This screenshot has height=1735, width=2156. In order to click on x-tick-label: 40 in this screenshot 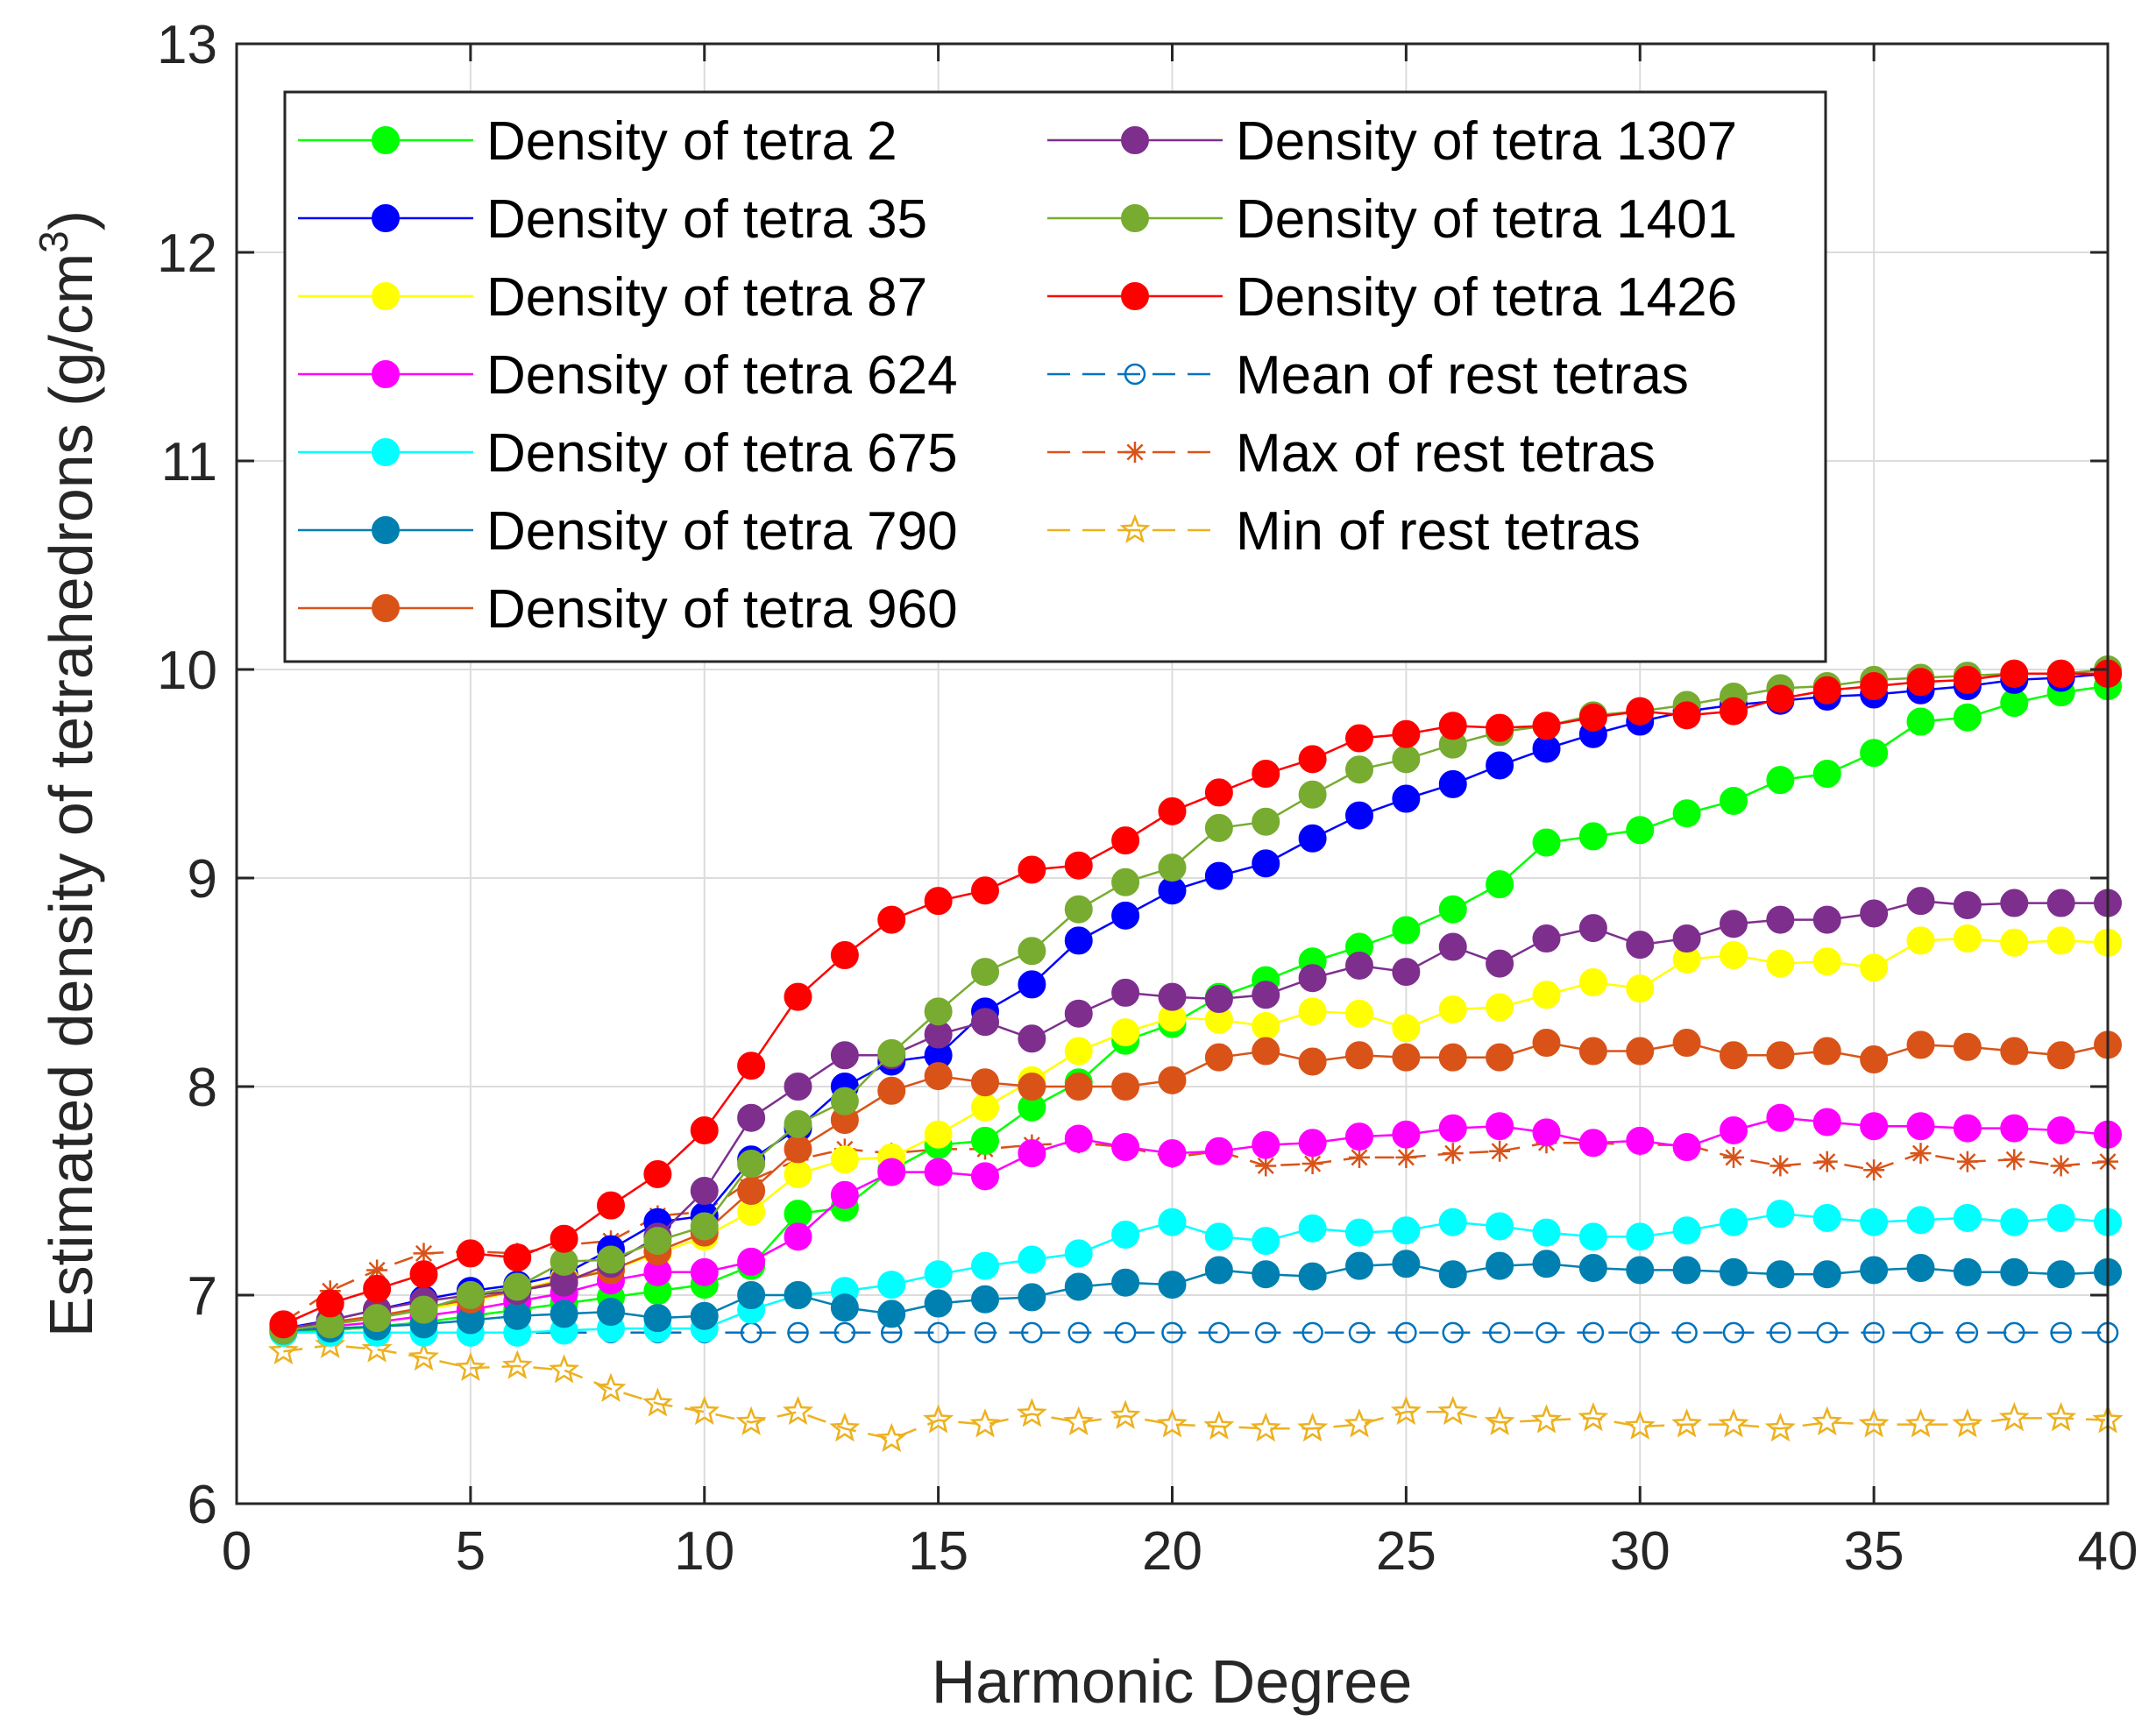, I will do `click(2108, 1552)`.